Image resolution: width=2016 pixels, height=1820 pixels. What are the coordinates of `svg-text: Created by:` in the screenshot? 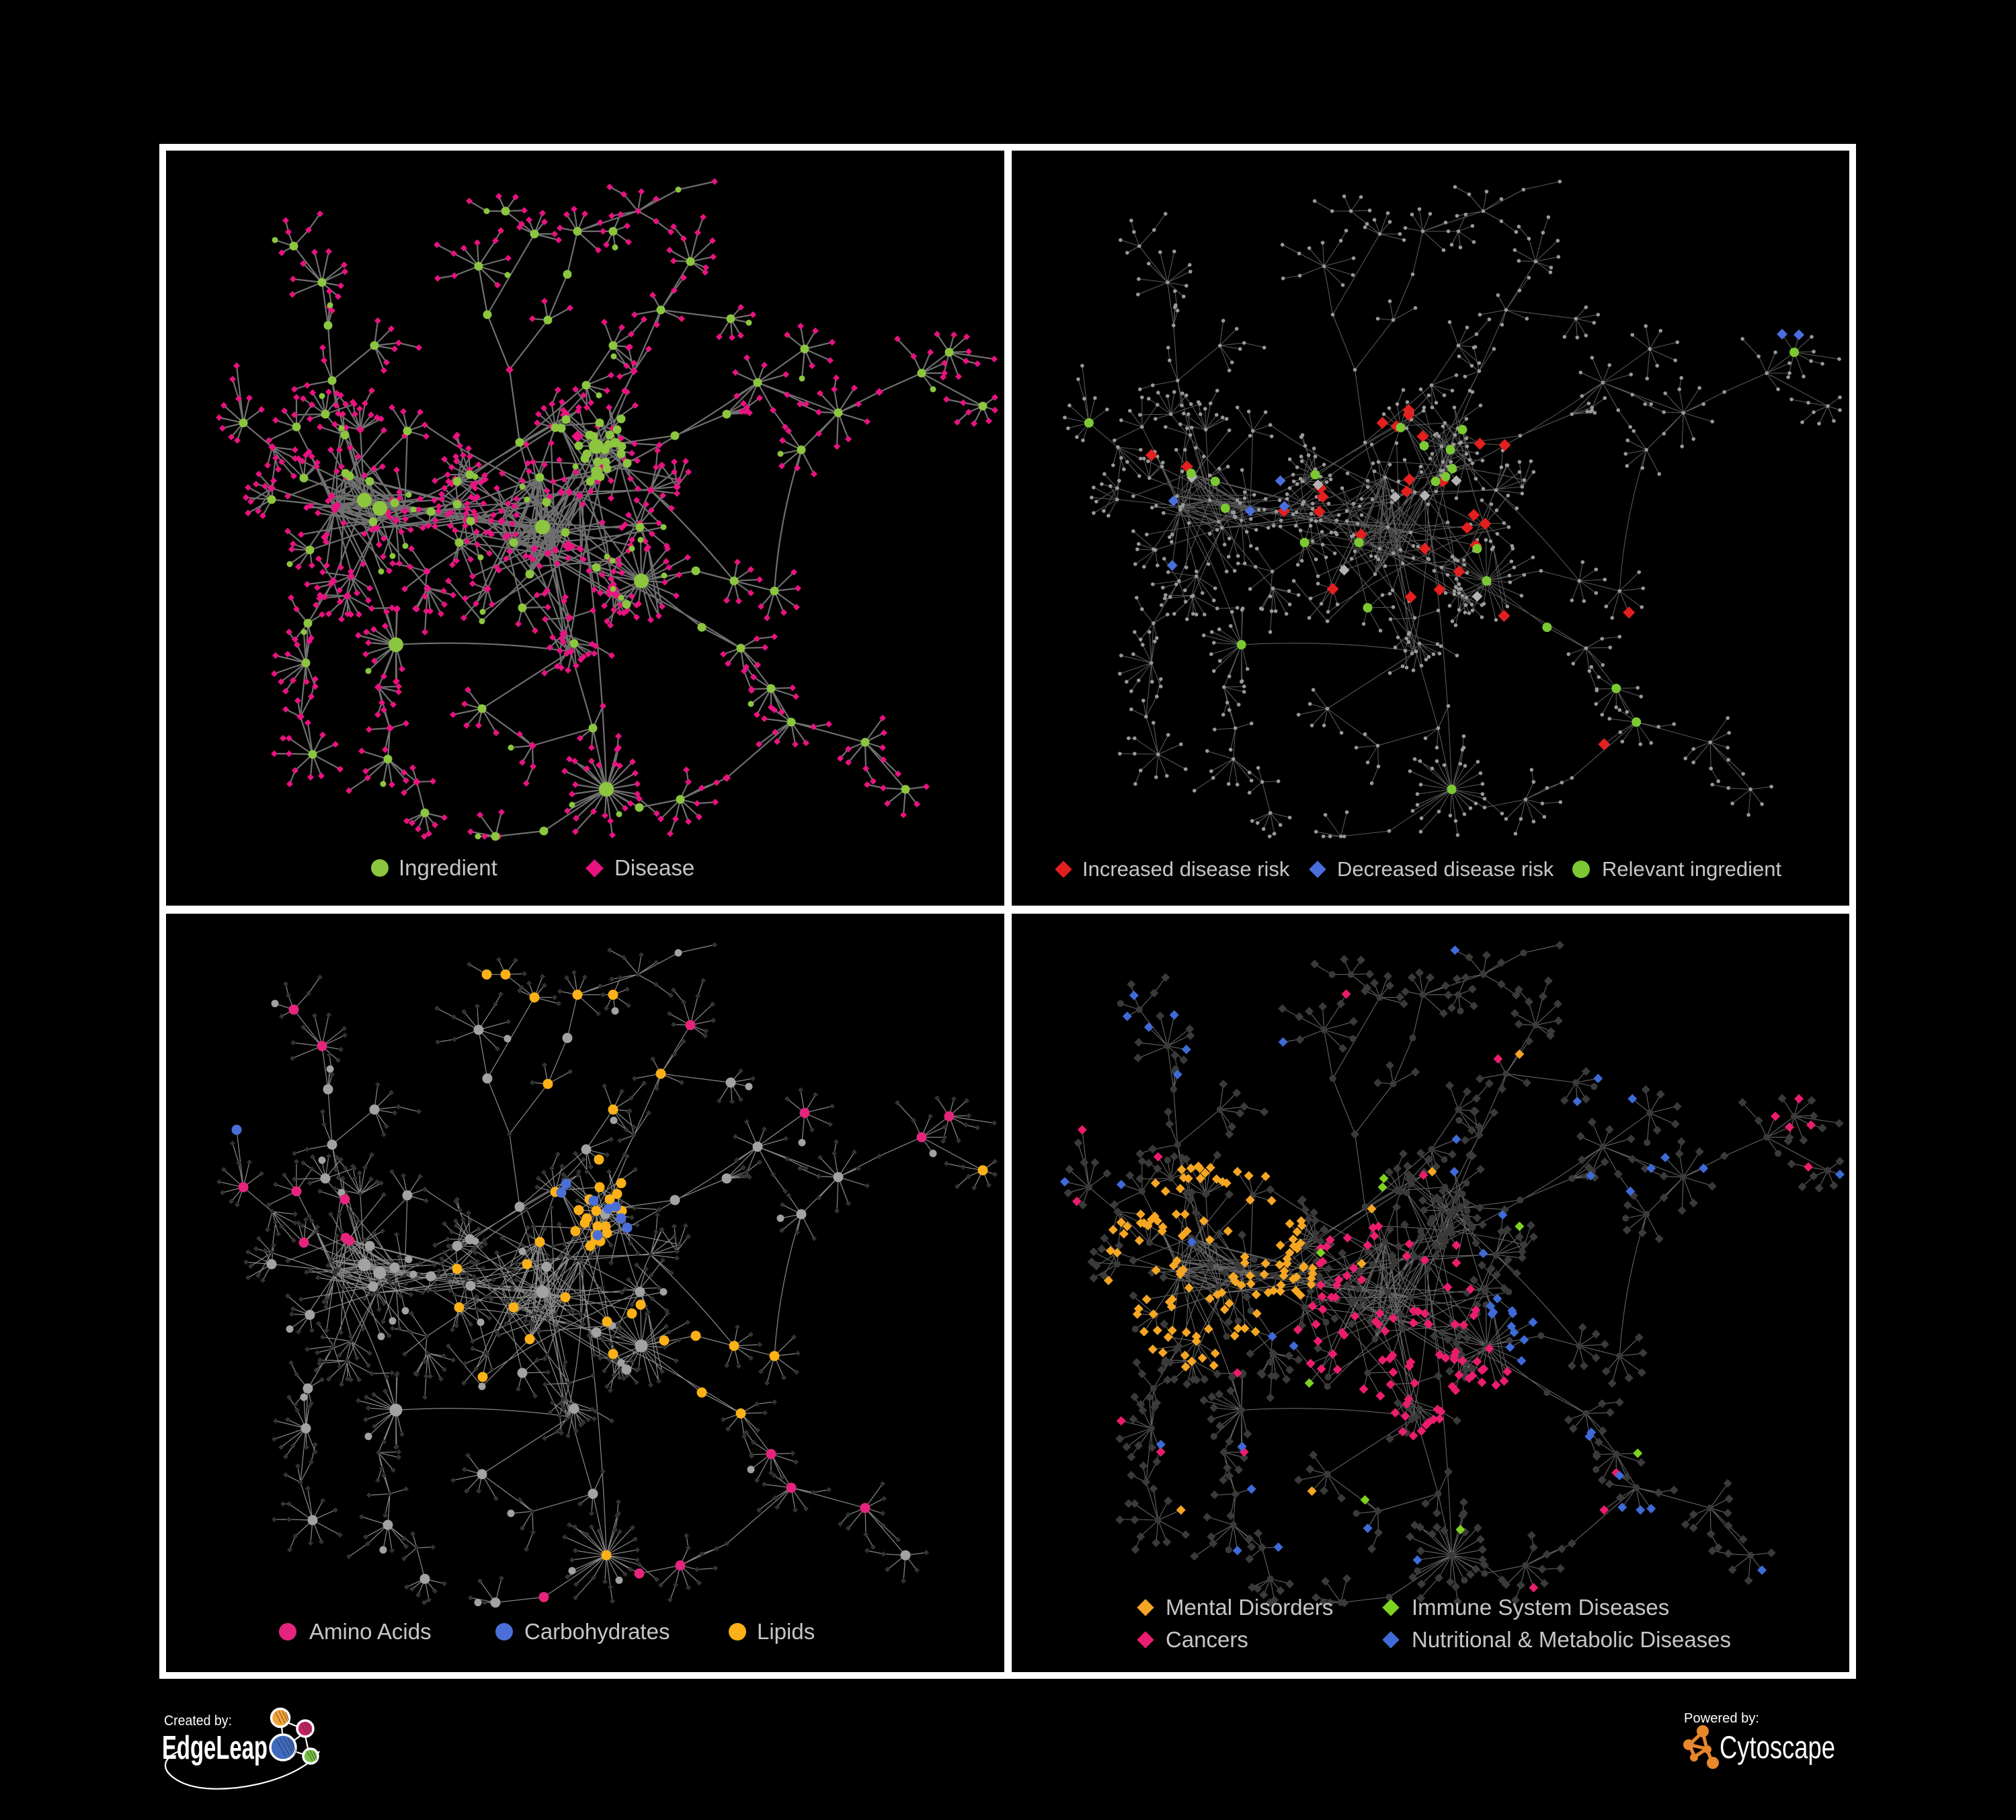 It's located at (198, 1721).